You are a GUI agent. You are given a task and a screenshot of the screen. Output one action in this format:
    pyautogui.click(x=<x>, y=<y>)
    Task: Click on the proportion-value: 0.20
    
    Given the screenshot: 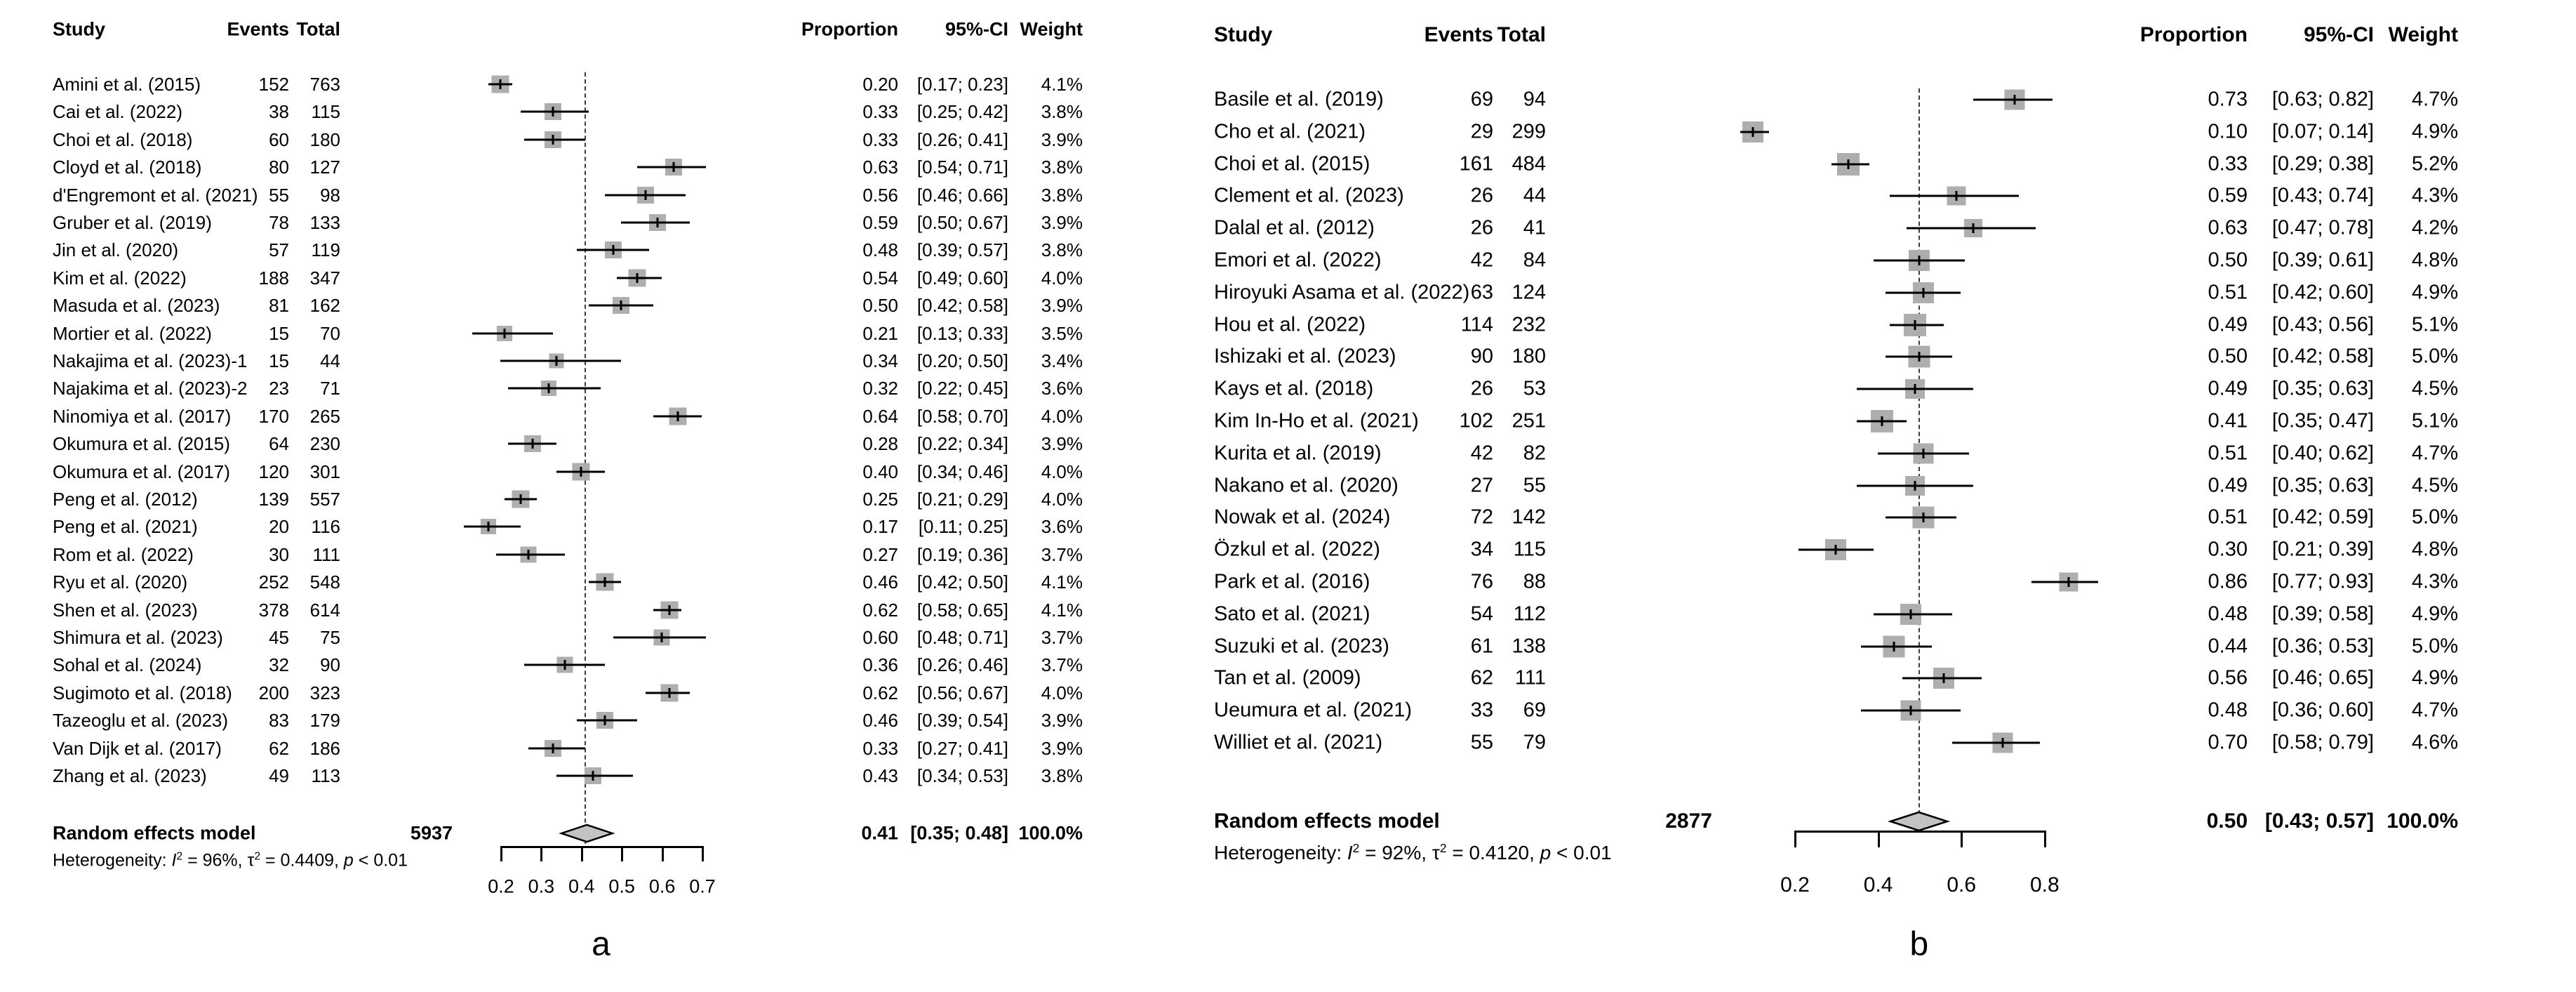 What is the action you would take?
    pyautogui.click(x=880, y=84)
    